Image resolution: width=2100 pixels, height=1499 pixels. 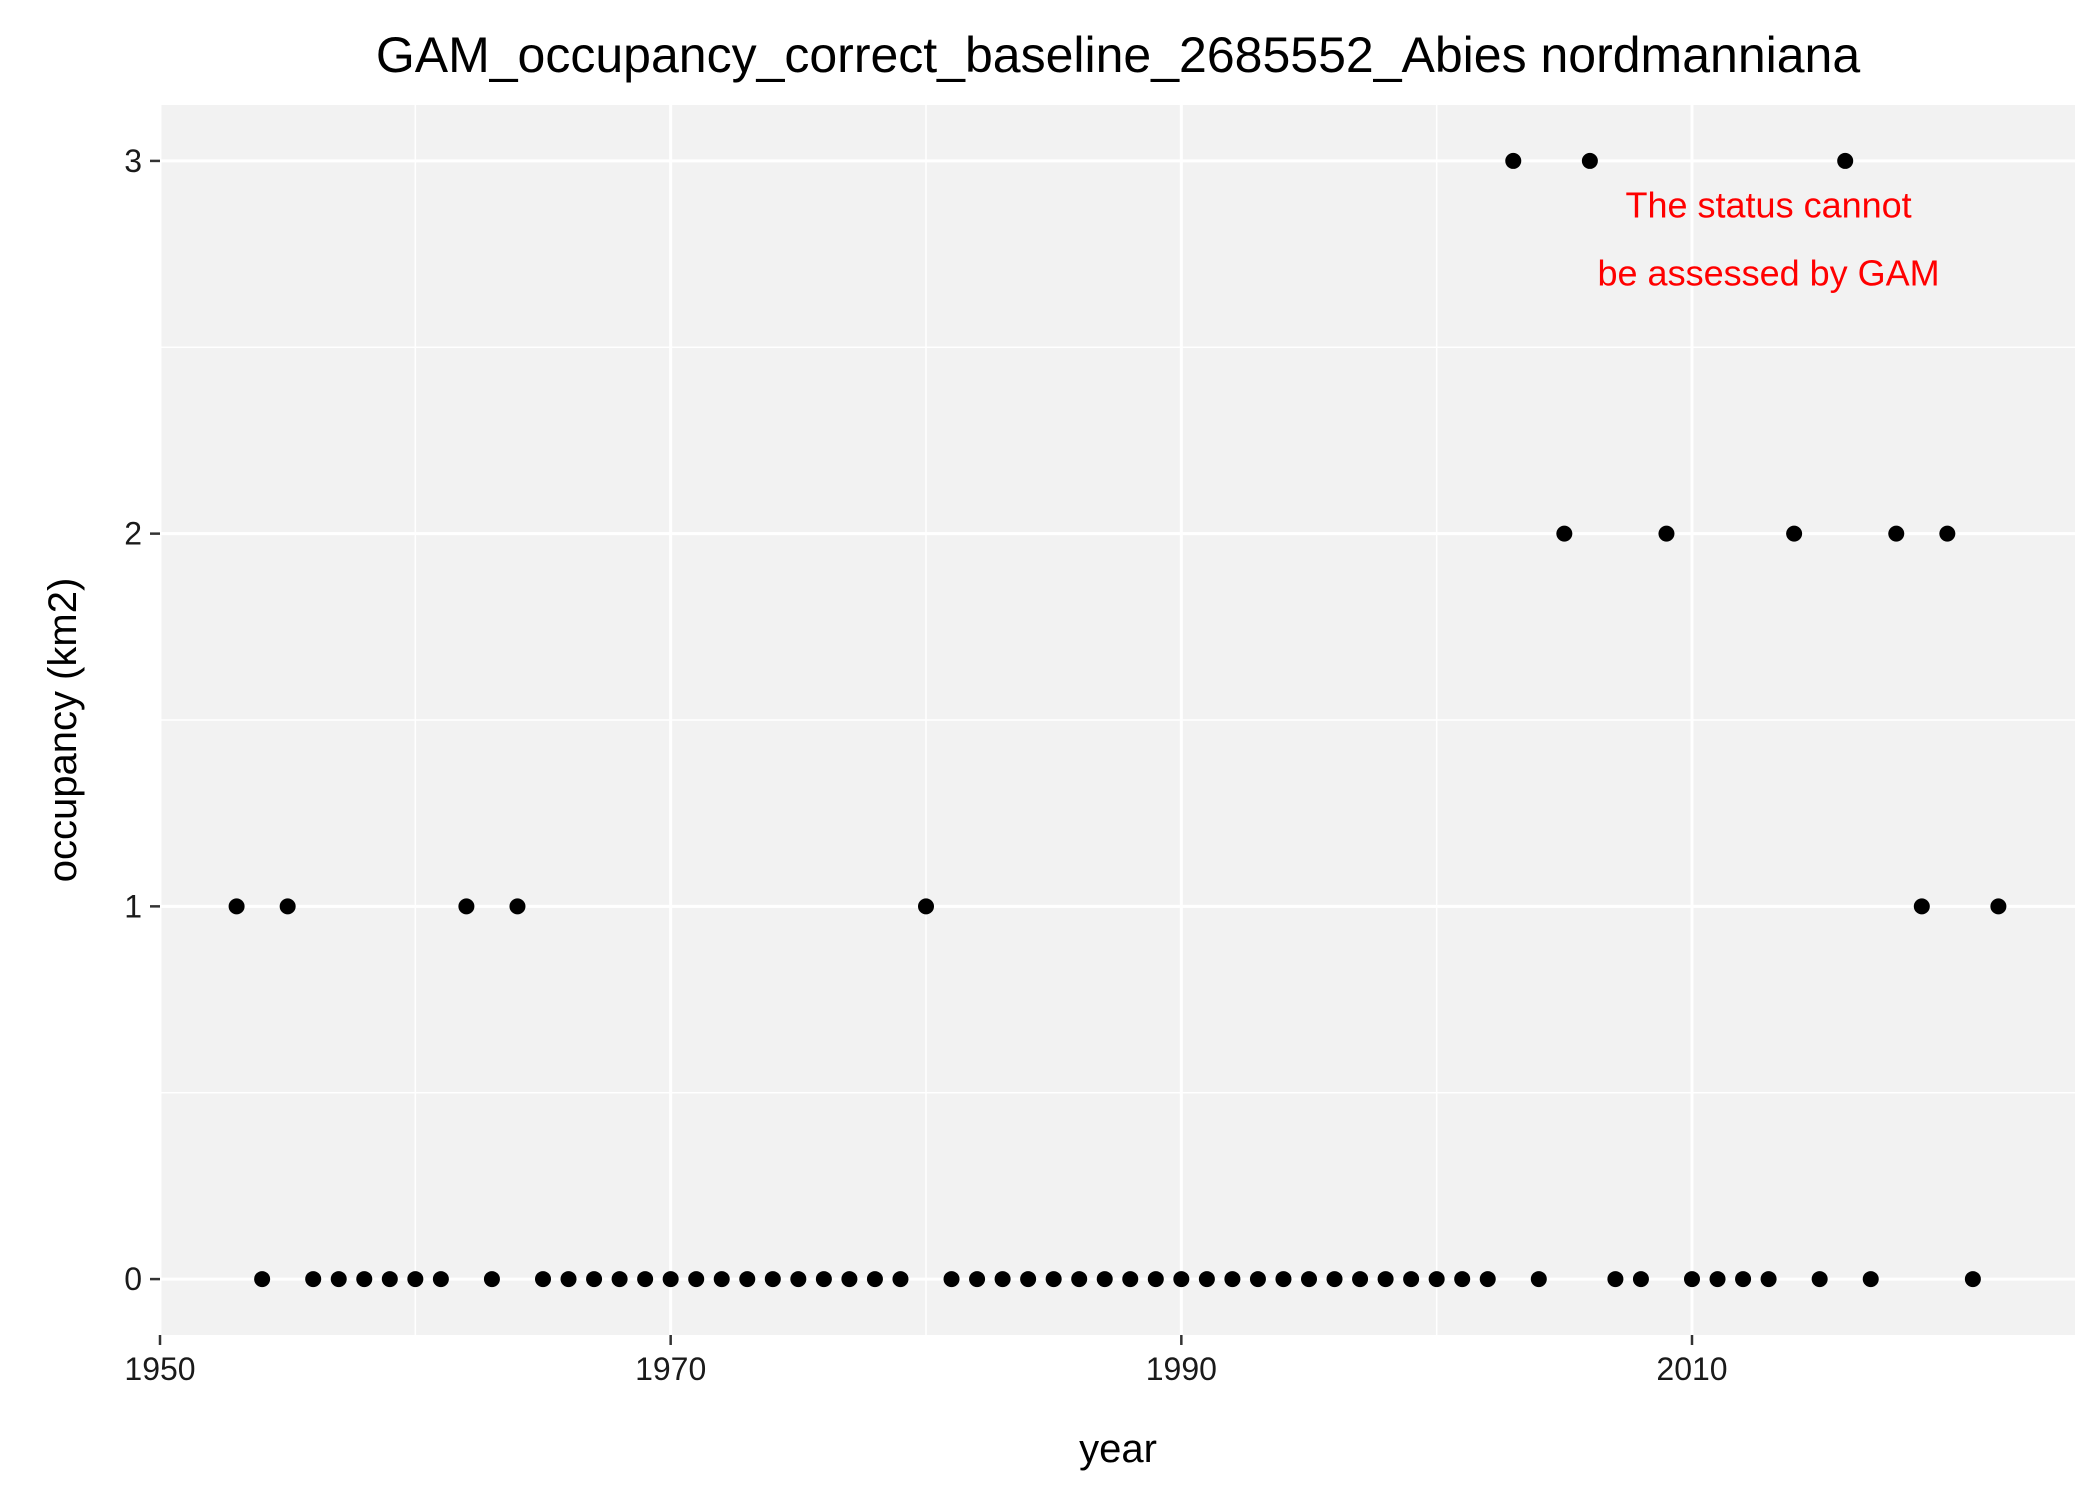 What do you see at coordinates (133, 1279) in the screenshot?
I see `y-tick-label: 0` at bounding box center [133, 1279].